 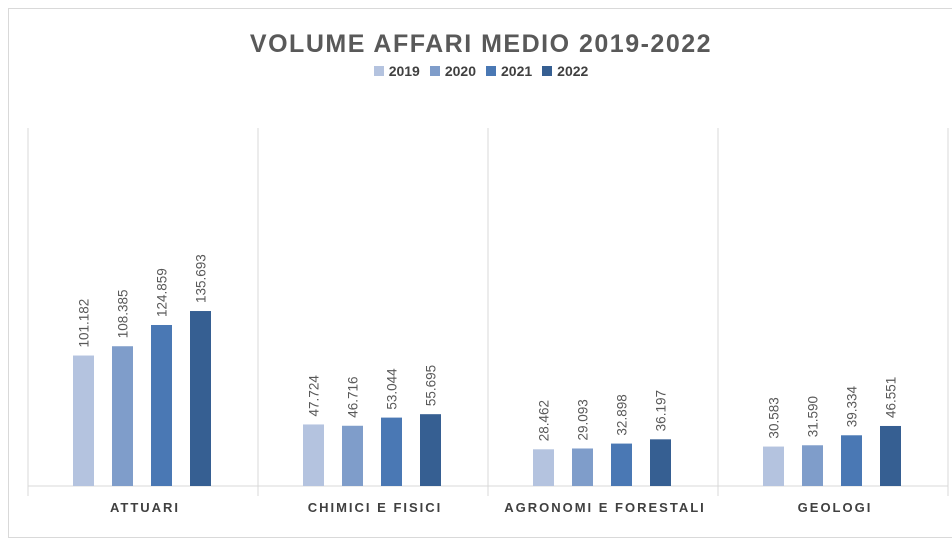 What do you see at coordinates (891, 397) in the screenshot?
I see `data-label: 46.551` at bounding box center [891, 397].